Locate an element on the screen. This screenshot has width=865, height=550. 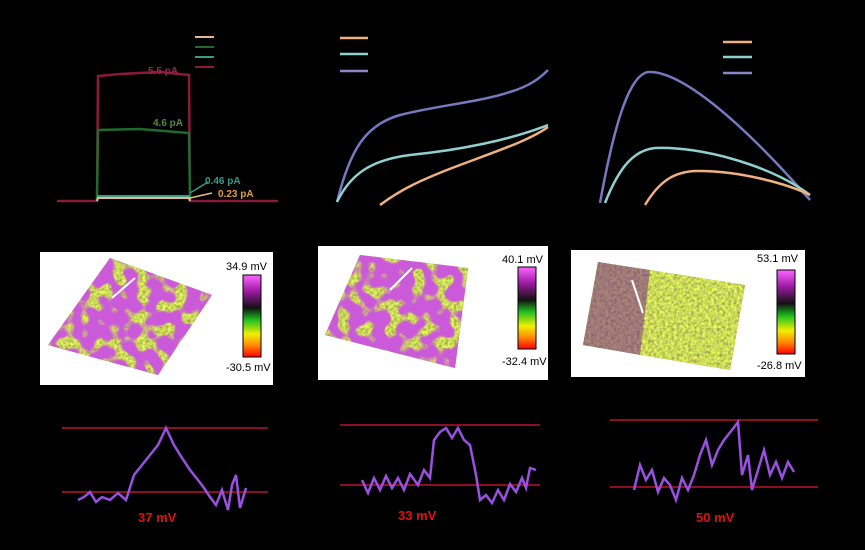
potential-map: 40.1 mV -32.4 mV is located at coordinates (433, 313).